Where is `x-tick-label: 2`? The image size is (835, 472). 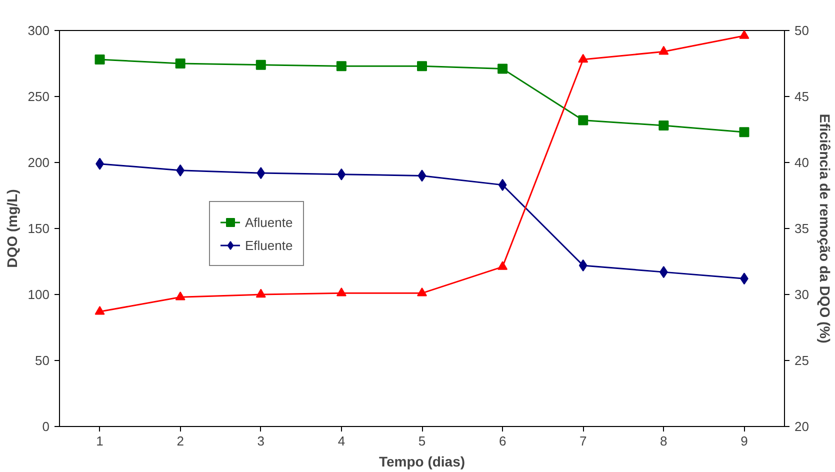 x-tick-label: 2 is located at coordinates (180, 441).